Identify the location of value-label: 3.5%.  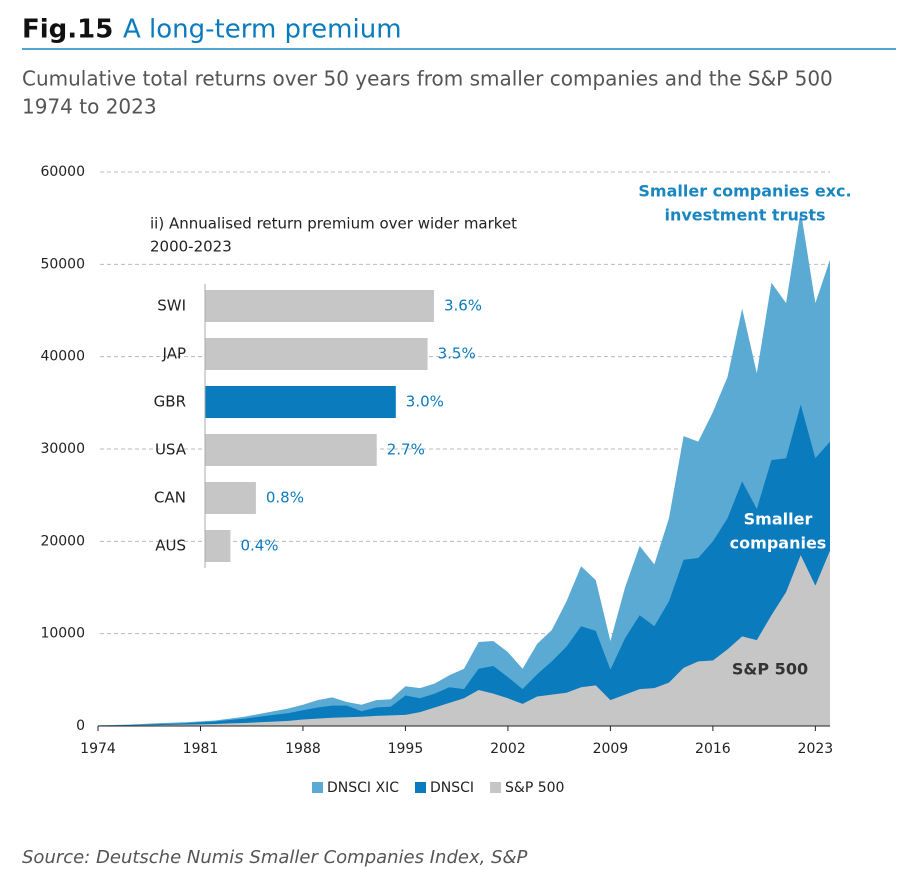
(457, 354).